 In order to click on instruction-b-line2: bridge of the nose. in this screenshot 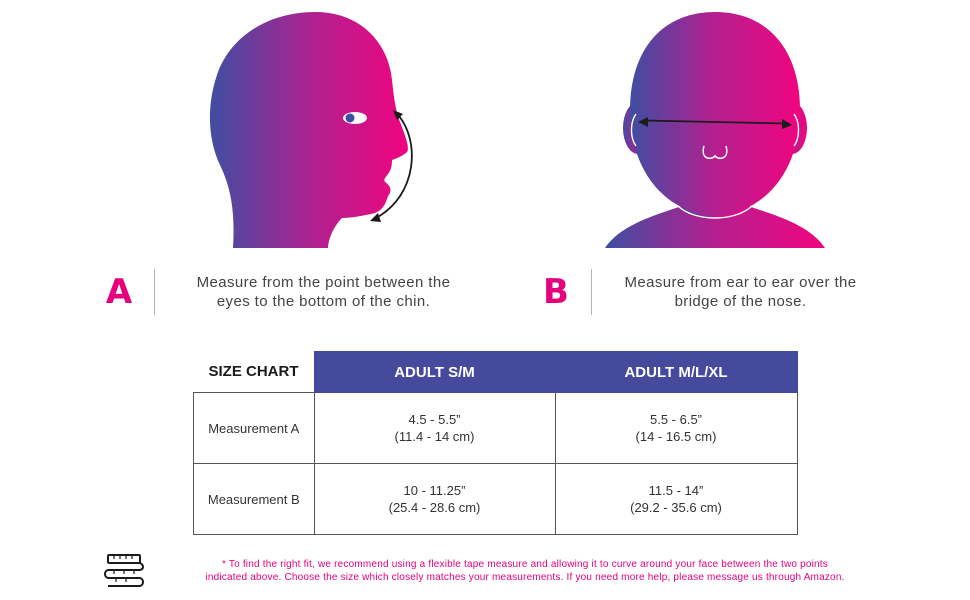, I will do `click(740, 301)`.